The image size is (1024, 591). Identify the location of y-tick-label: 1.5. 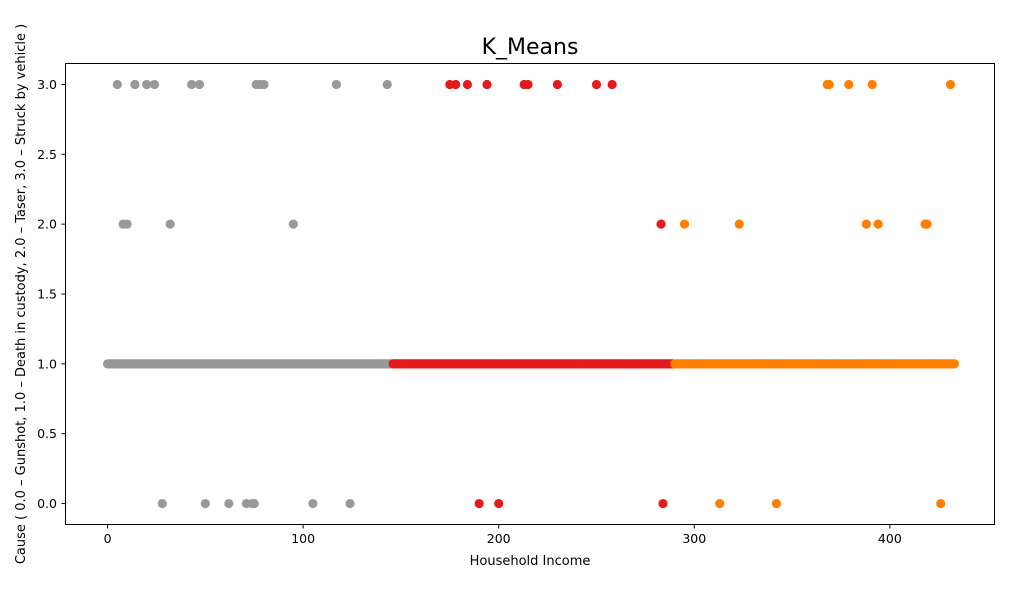
(47, 294).